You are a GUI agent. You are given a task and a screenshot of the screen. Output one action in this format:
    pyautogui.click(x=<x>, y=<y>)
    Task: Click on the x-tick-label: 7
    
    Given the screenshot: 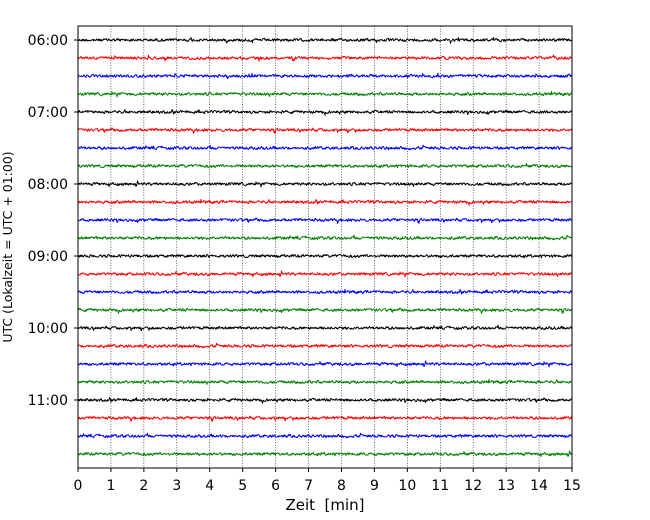 What is the action you would take?
    pyautogui.click(x=308, y=486)
    